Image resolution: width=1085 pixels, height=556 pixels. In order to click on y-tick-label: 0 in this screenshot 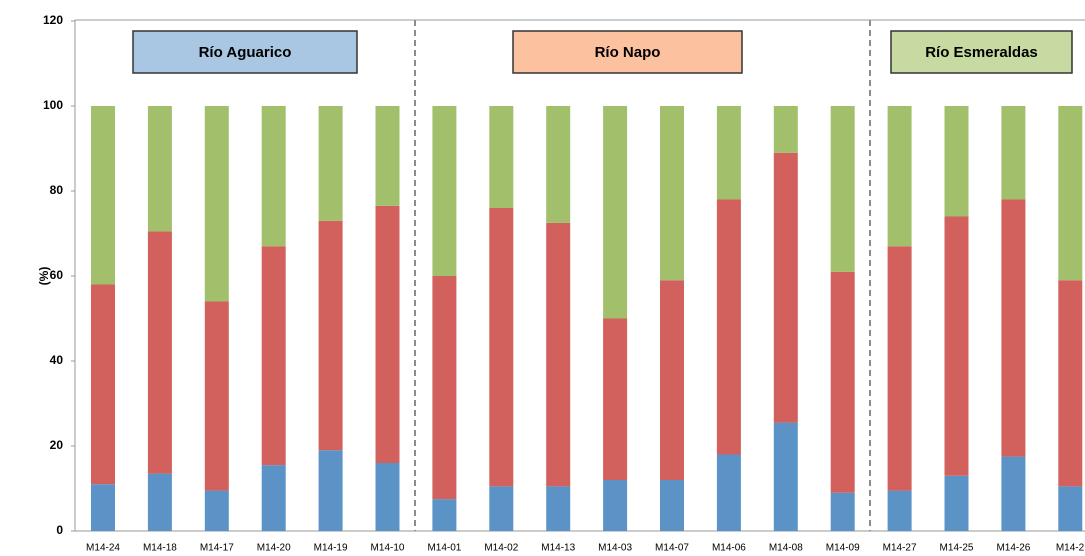, I will do `click(59, 530)`.